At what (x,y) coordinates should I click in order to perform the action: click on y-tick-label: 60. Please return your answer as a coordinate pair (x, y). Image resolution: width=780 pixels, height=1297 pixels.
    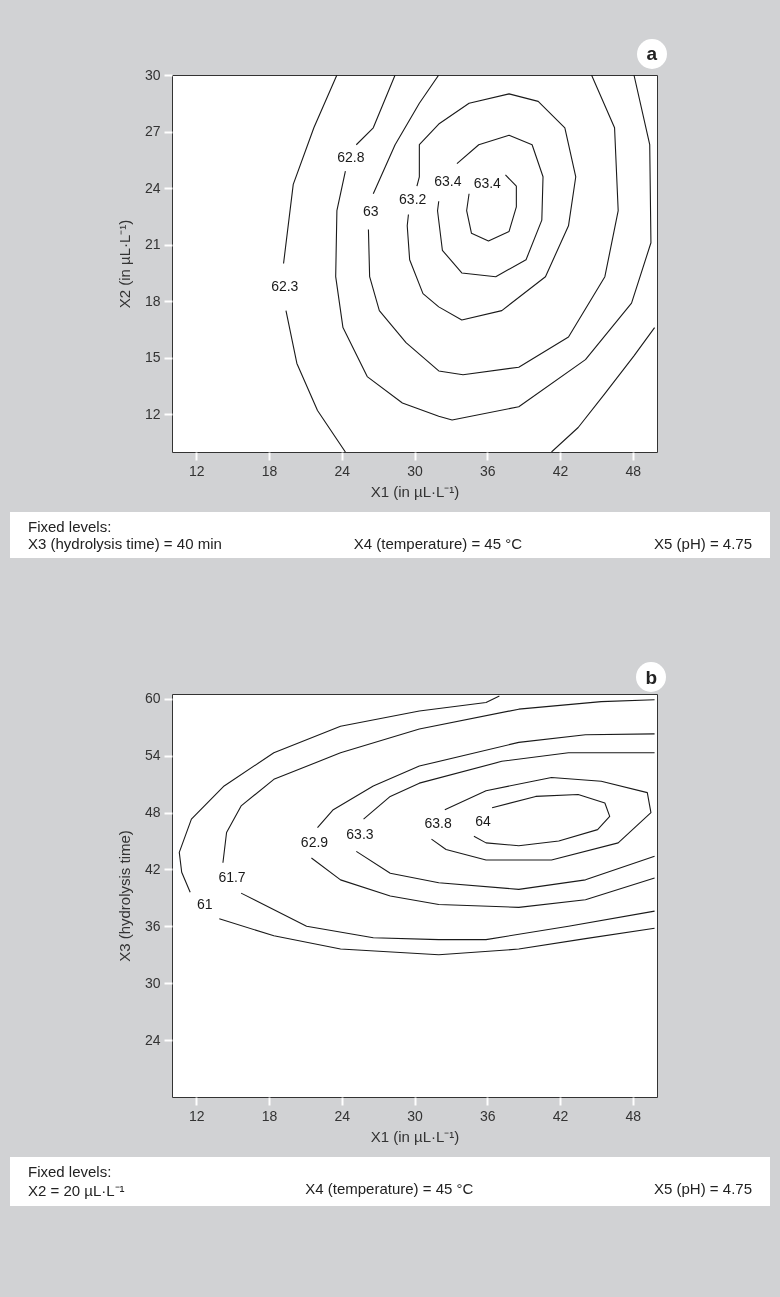
    Looking at the image, I should click on (152, 698).